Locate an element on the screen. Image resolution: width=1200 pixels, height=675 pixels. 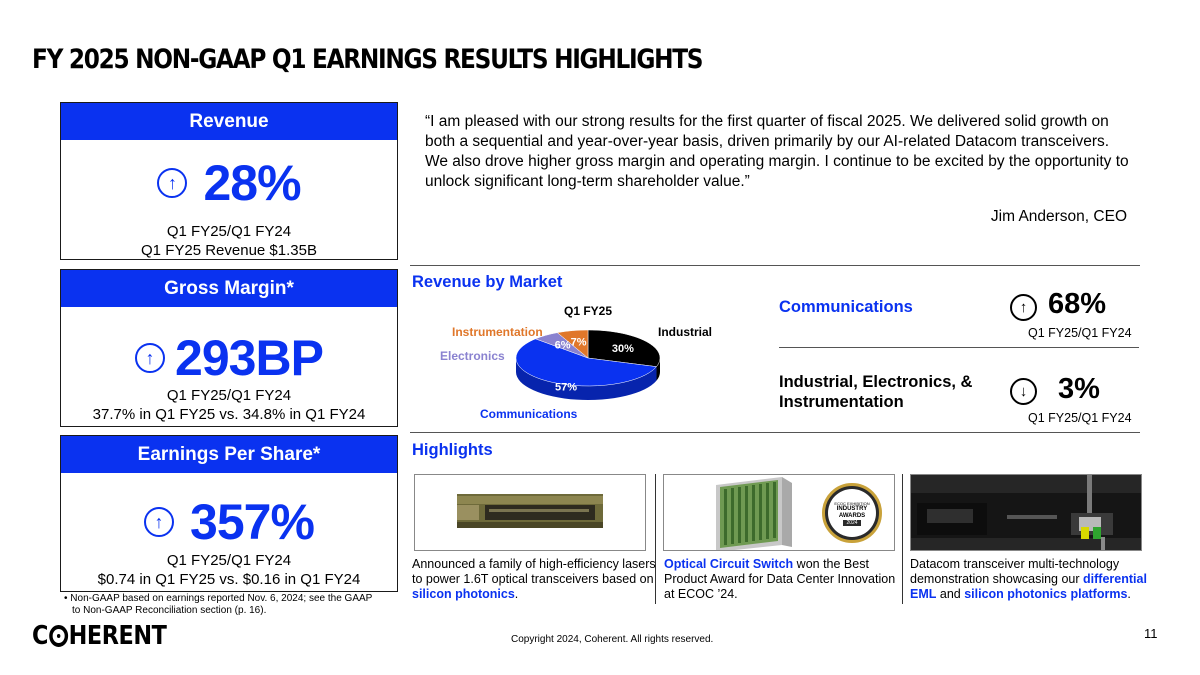
award-badge-line2: INDUSTRY is located at coordinates (852, 508).